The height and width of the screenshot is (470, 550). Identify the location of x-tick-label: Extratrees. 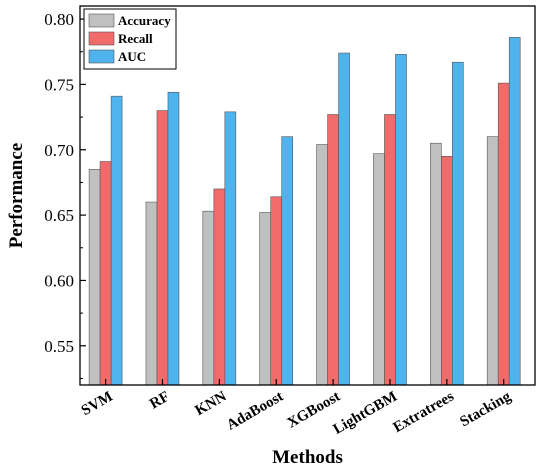
(424, 413).